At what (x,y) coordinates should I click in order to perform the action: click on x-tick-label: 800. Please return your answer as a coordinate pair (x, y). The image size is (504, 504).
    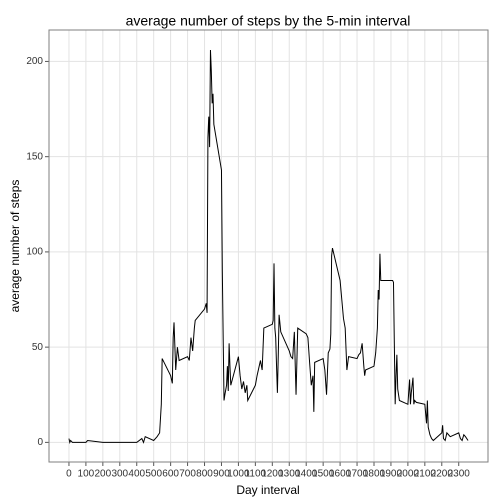
    Looking at the image, I should click on (204, 474).